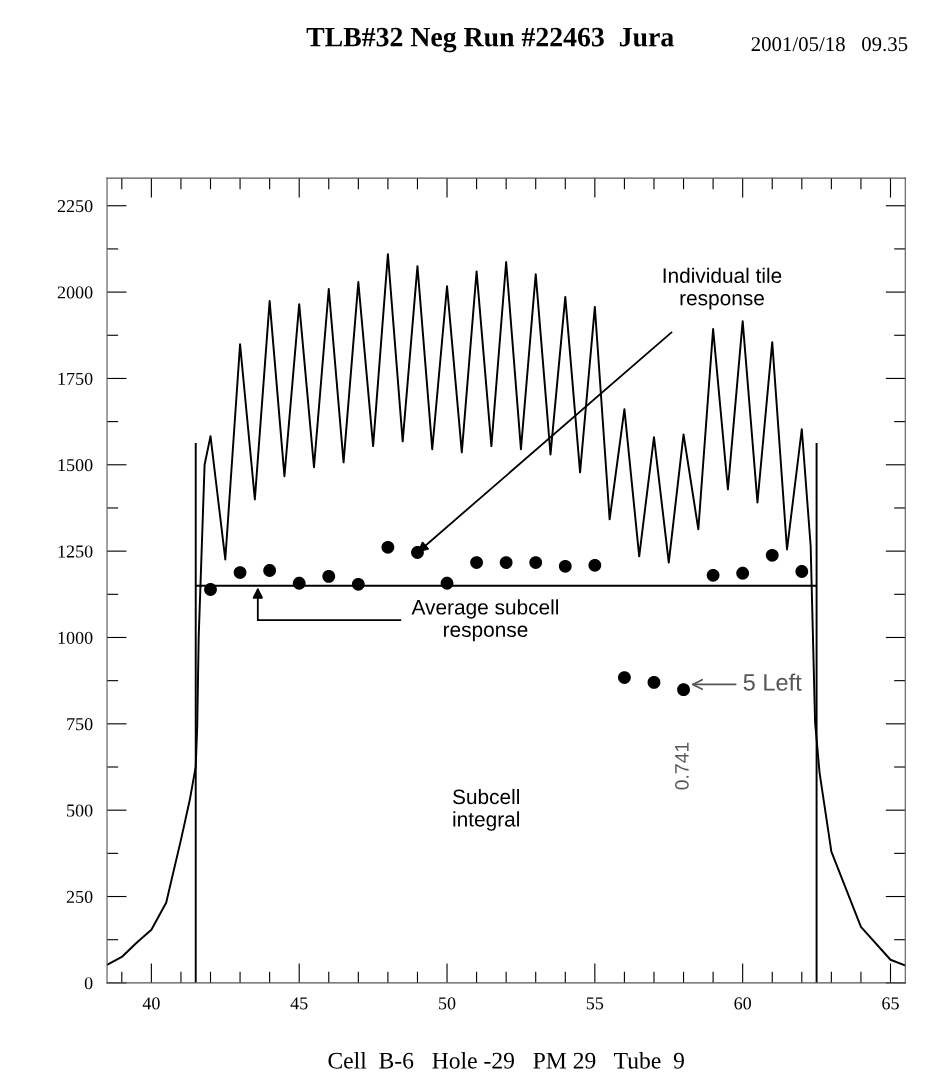 This screenshot has height=1073, width=943. What do you see at coordinates (681, 766) in the screenshot?
I see `annotation: 0.741` at bounding box center [681, 766].